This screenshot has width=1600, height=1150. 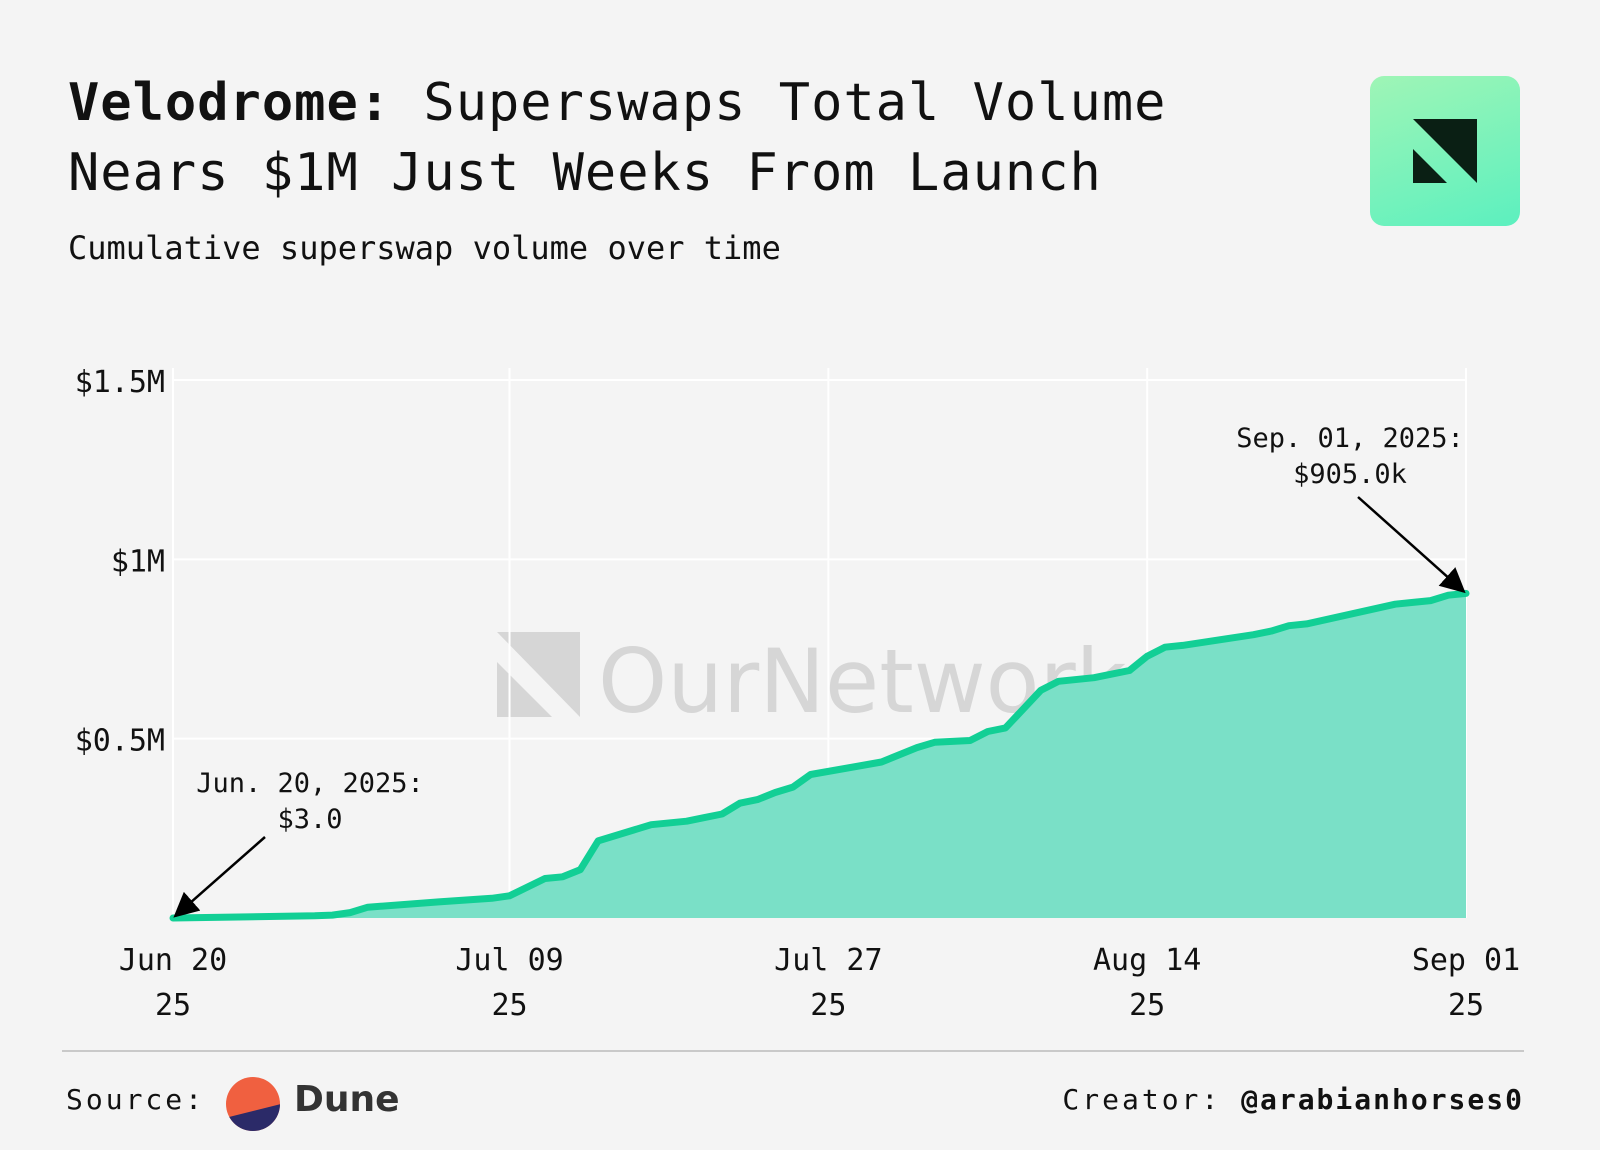 What do you see at coordinates (253, 1104) in the screenshot?
I see `dune-logo-icon` at bounding box center [253, 1104].